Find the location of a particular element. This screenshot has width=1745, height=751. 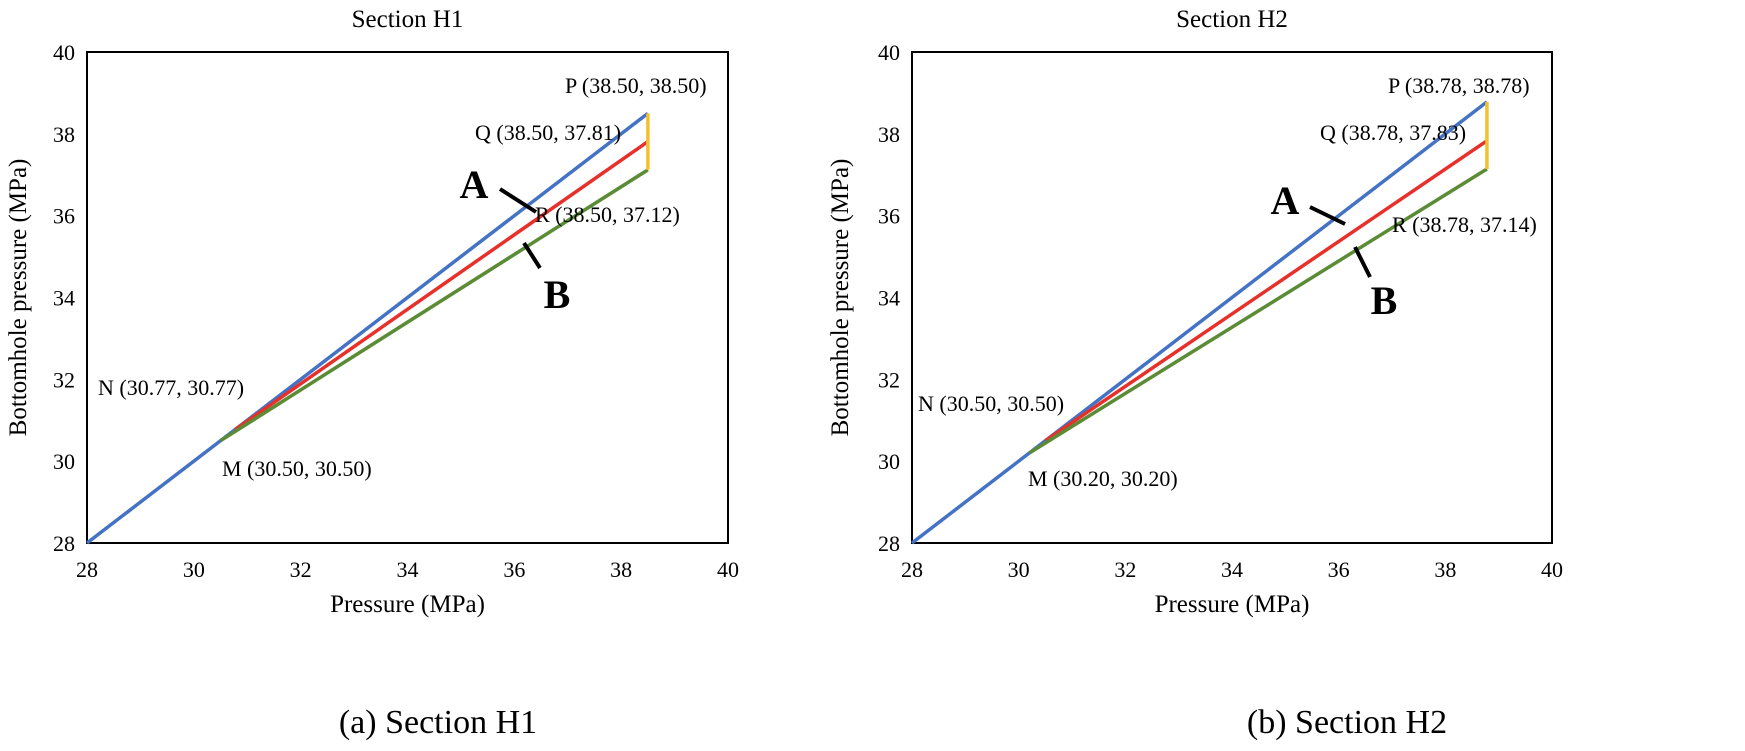

point-annotation: M (30.50, 30.50) is located at coordinates (297, 468).